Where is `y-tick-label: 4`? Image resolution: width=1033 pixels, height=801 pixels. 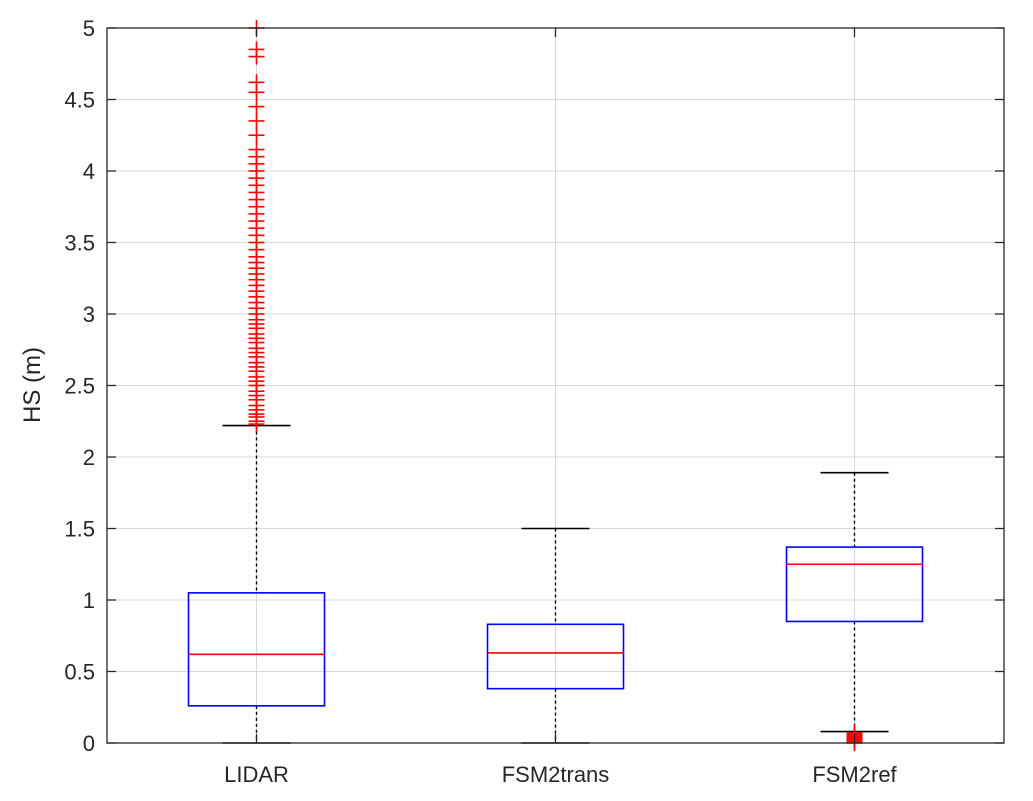 y-tick-label: 4 is located at coordinates (89, 171).